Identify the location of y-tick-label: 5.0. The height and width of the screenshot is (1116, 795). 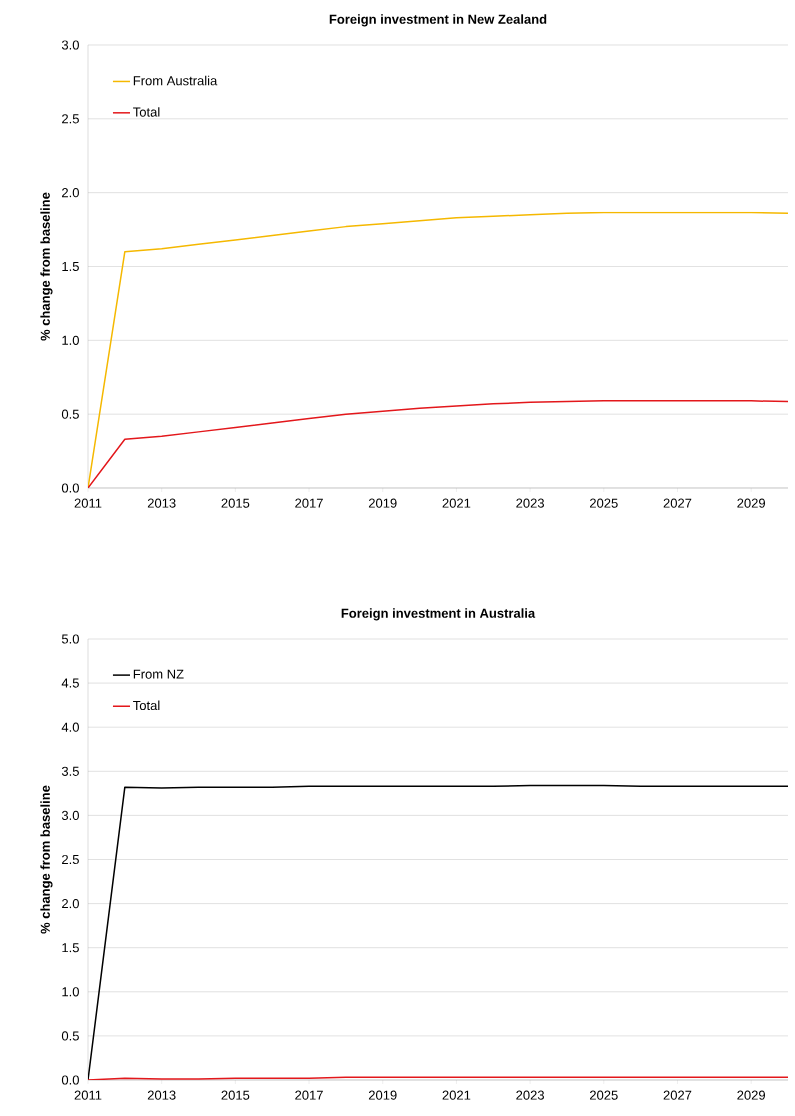
(70, 639).